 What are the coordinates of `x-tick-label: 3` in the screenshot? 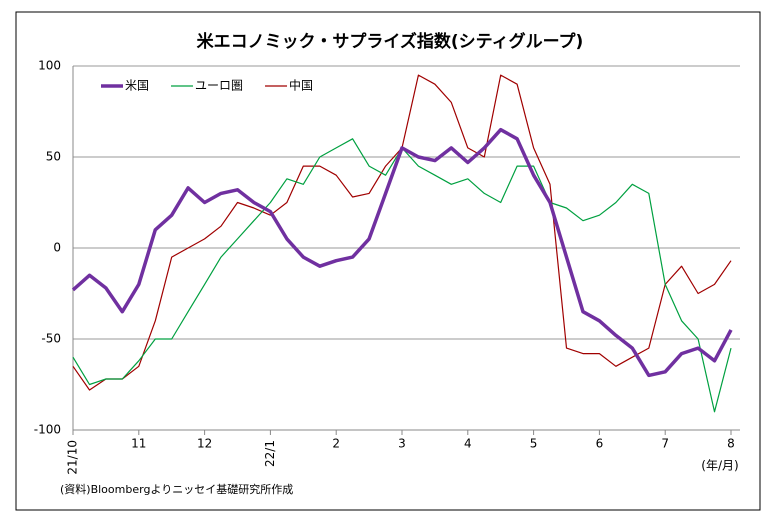 It's located at (402, 444).